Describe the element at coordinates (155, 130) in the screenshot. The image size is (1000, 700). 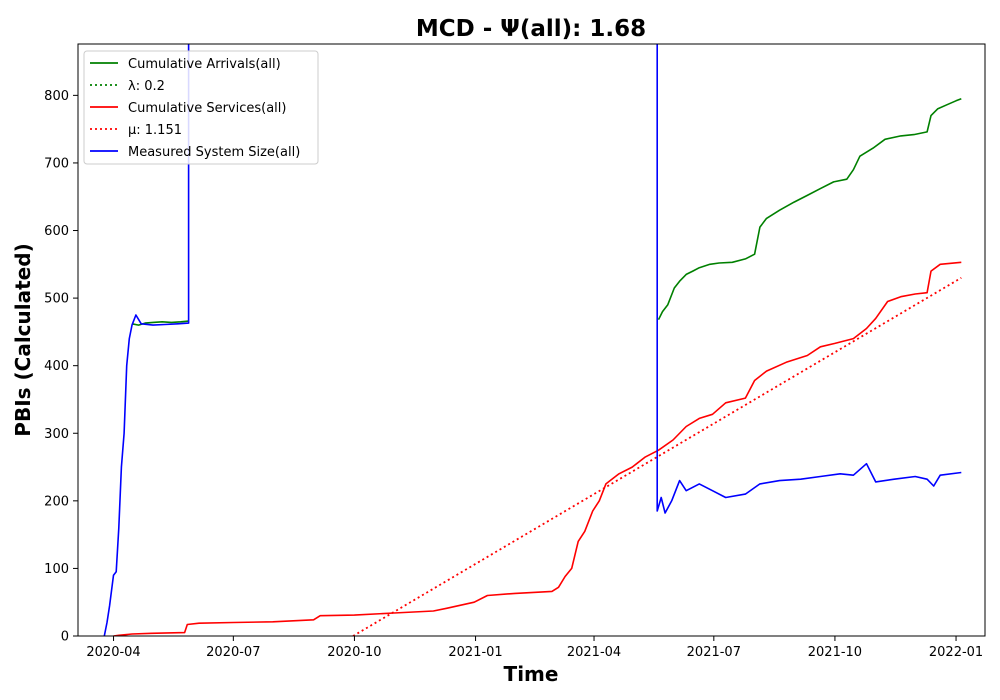
I see `legend-label: μ: 1.151` at that location.